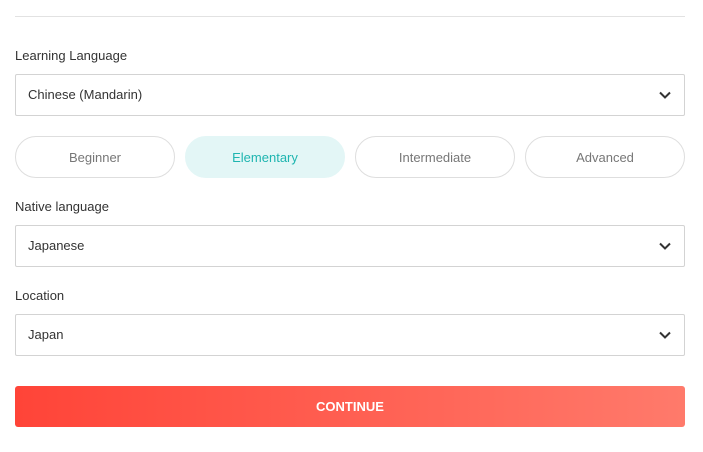  I want to click on location-select: Japan, so click(350, 335).